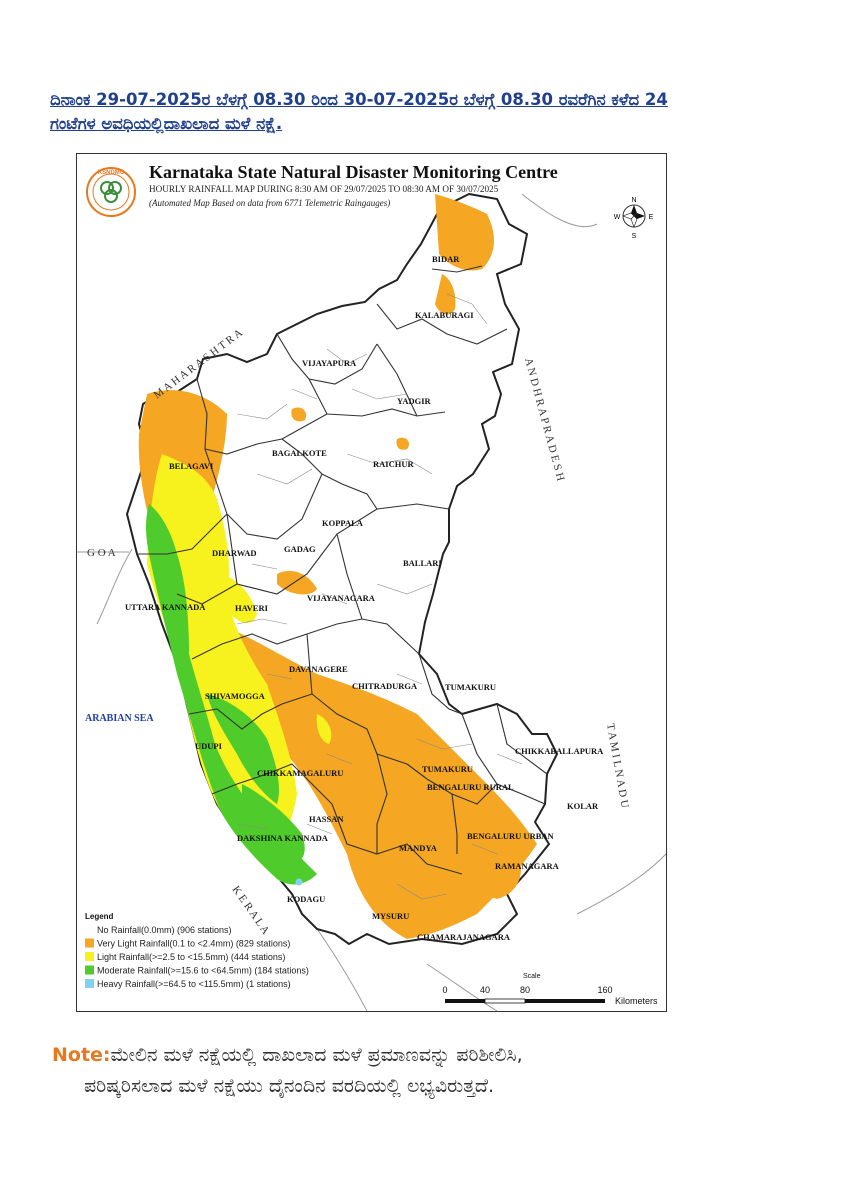 The width and height of the screenshot is (849, 1200). Describe the element at coordinates (525, 990) in the screenshot. I see `scale-tick: 80` at that location.